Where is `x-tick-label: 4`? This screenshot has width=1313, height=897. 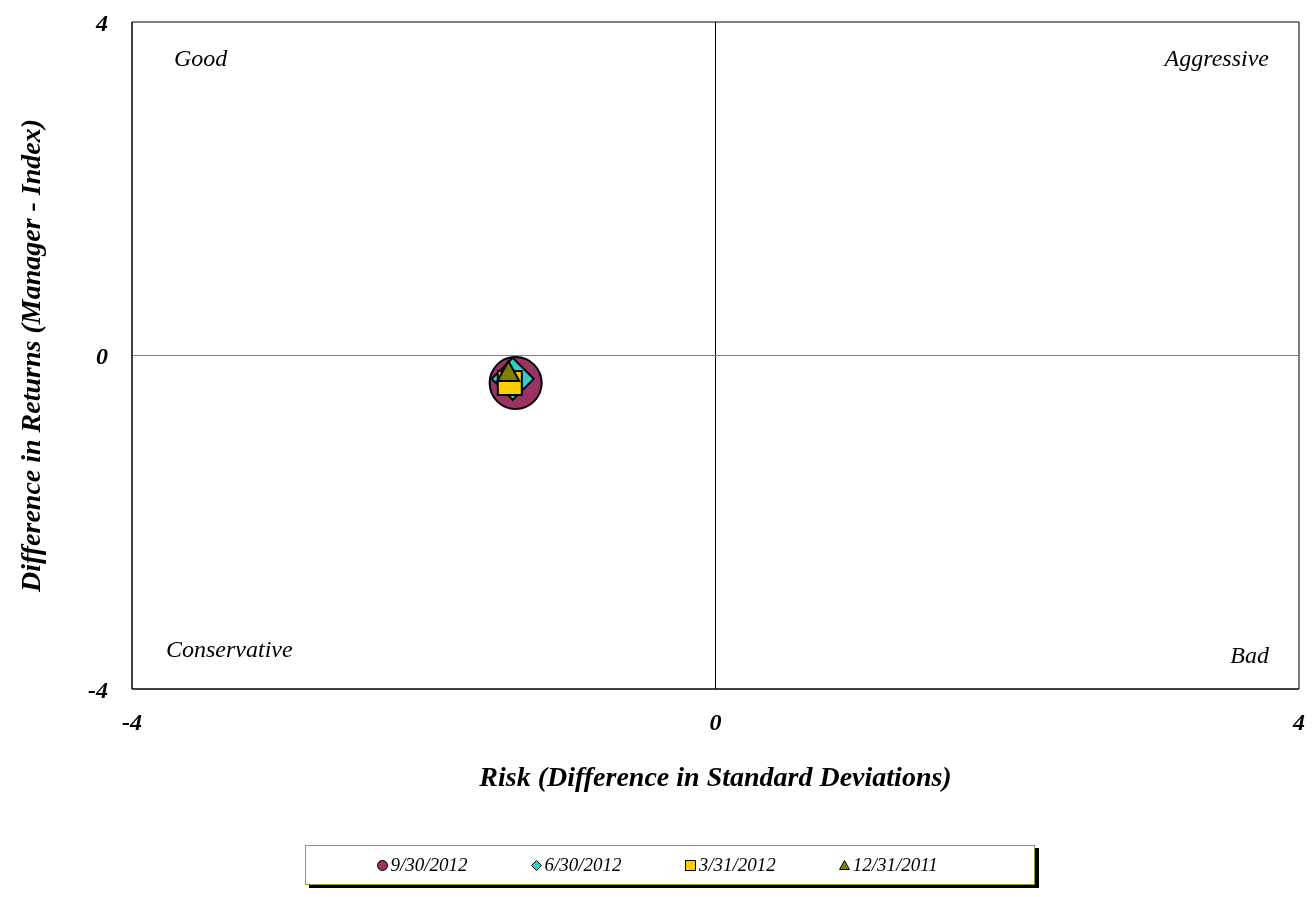
x-tick-label: 4 is located at coordinates (1298, 722).